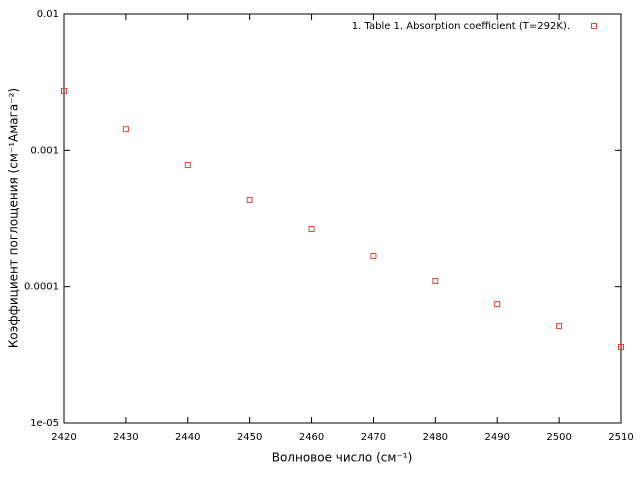 The height and width of the screenshot is (480, 640). I want to click on y-tick-label: 1e-05, so click(44, 423).